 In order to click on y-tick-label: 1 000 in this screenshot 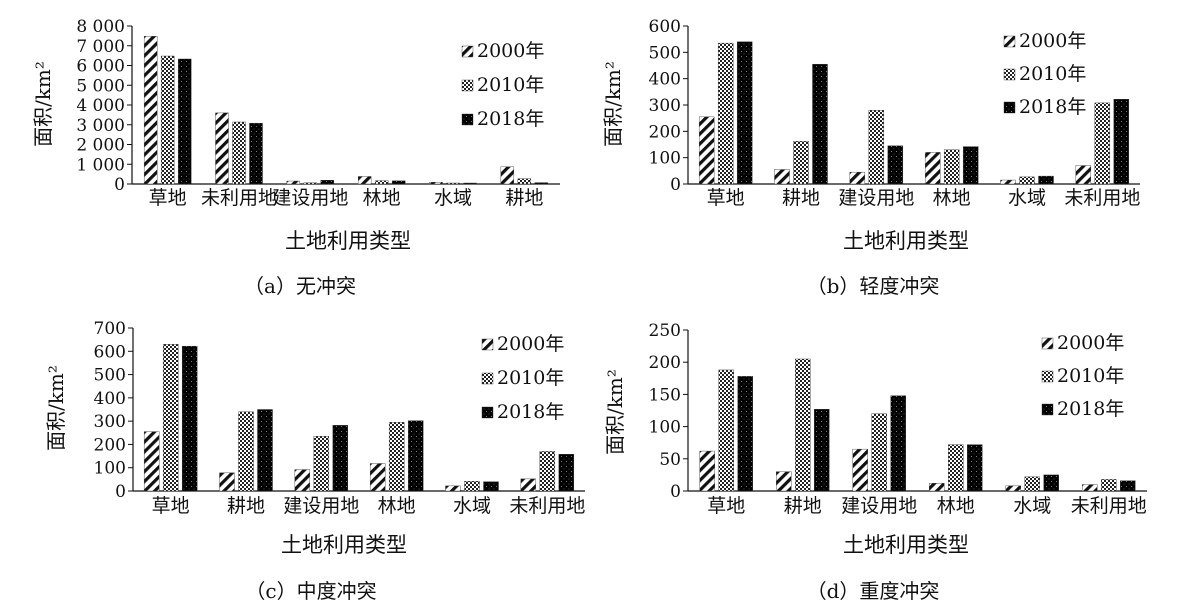, I will do `click(100, 165)`.